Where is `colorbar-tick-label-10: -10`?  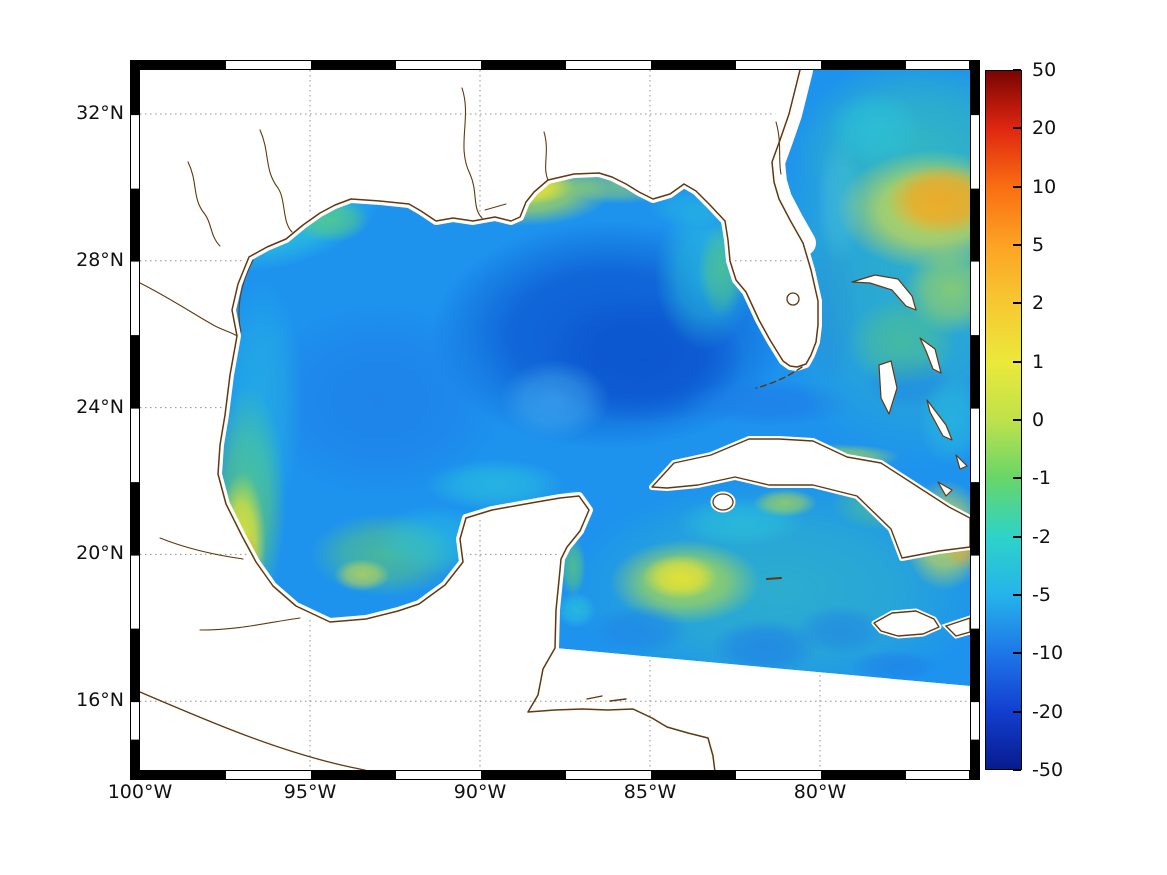
colorbar-tick-label-10: -10 is located at coordinates (1048, 653).